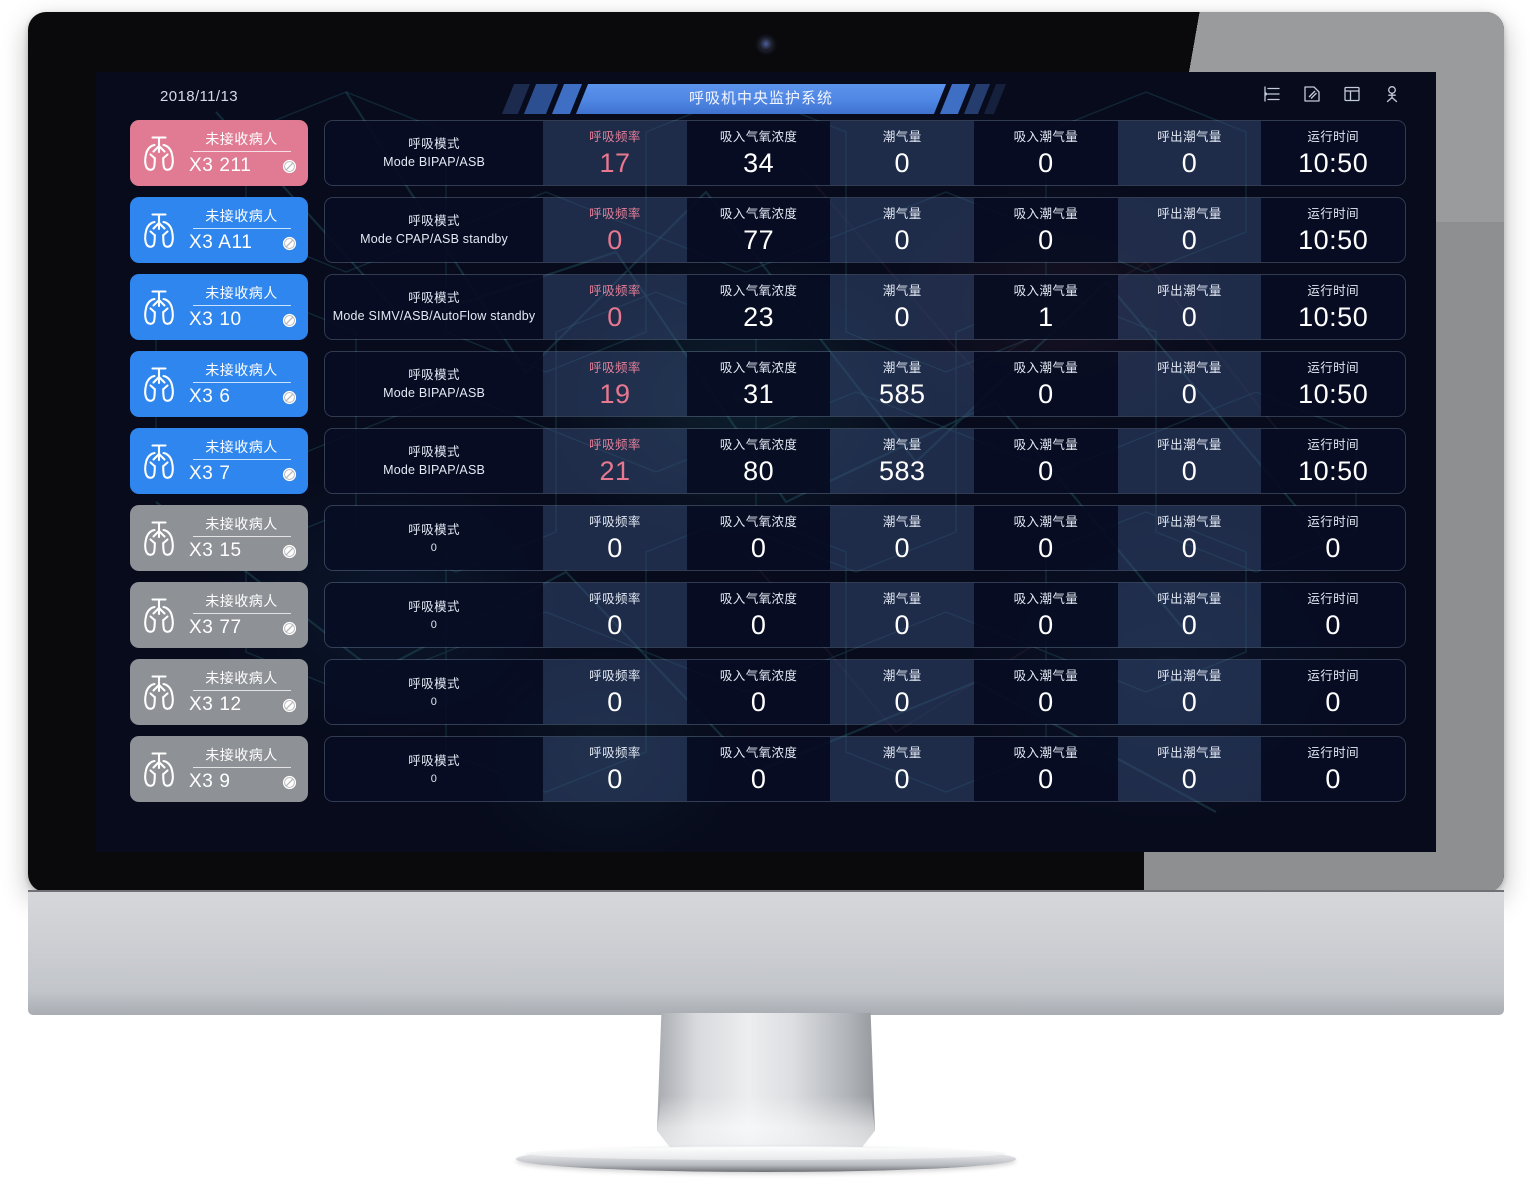  Describe the element at coordinates (758, 307) in the screenshot. I see `ventilator-cell-fio2: 吸入气氧浓度 23` at that location.